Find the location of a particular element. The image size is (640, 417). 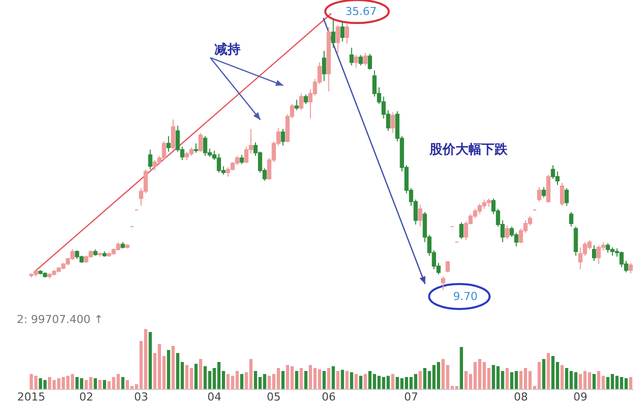

x-tick-label: 06 is located at coordinates (329, 397).